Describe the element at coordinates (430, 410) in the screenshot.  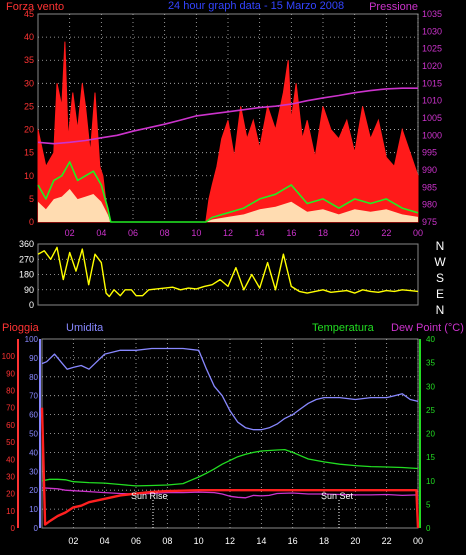
I see `temperature-axis-tick-label: 25` at that location.